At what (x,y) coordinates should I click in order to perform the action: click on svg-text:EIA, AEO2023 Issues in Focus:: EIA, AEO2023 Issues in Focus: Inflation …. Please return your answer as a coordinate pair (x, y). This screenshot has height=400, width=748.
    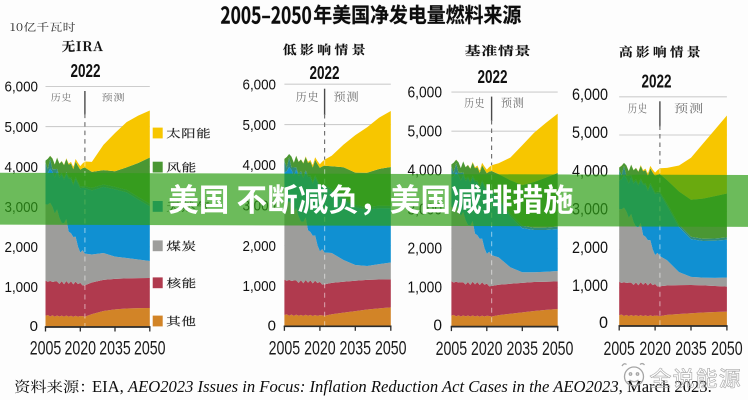
    Looking at the image, I should click on (402, 386).